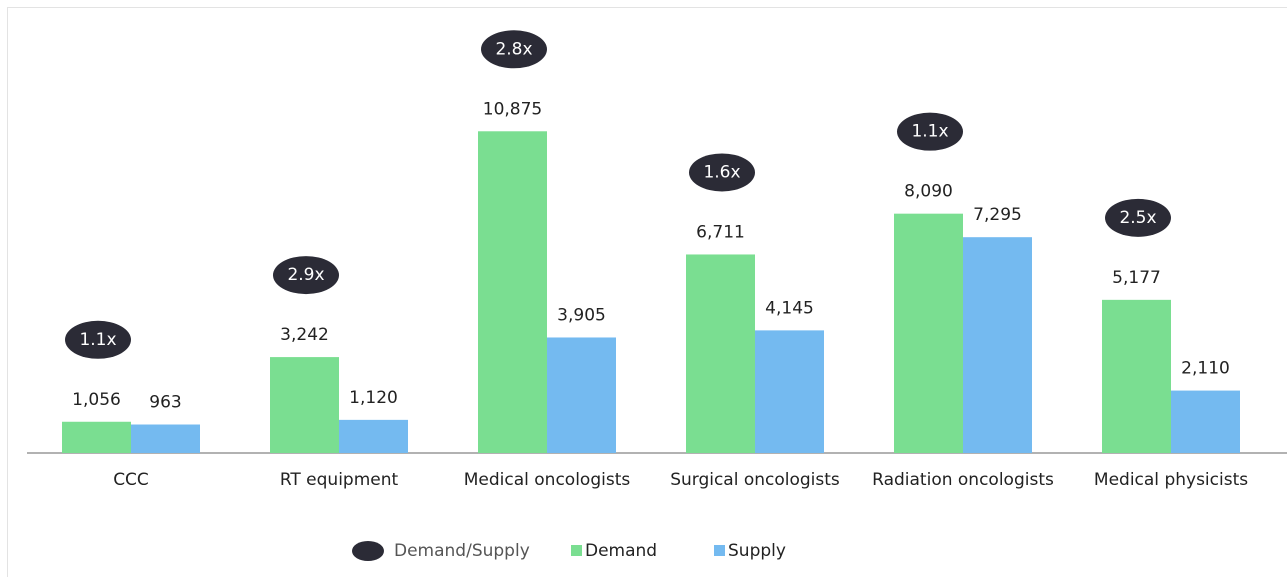 The height and width of the screenshot is (577, 1287). I want to click on value-label: 5,177, so click(1136, 278).